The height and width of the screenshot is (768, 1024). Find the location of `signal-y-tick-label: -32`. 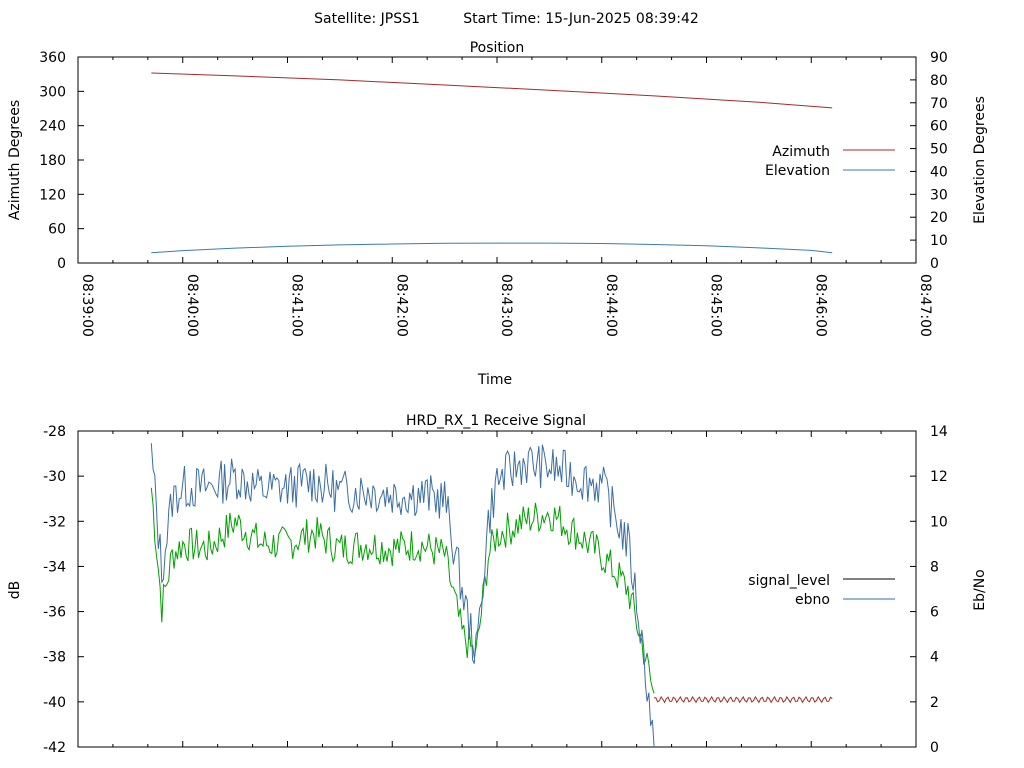

signal-y-tick-label: -32 is located at coordinates (54, 522).